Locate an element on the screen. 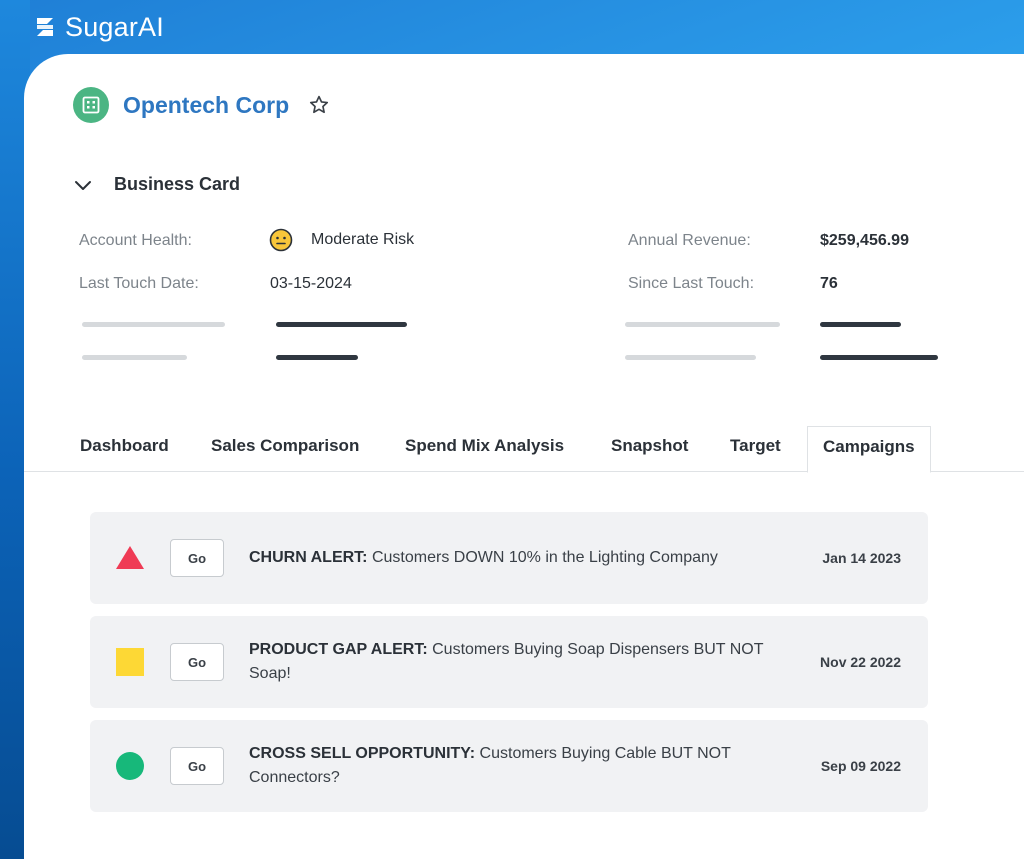 Image resolution: width=1024 pixels, height=859 pixels. campaign-title: CHURN ALERT: is located at coordinates (308, 557).